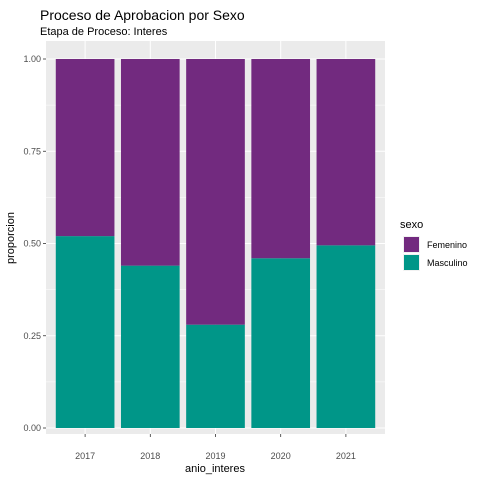 This screenshot has width=480, height=480. What do you see at coordinates (346, 456) in the screenshot?
I see `x-tick-label: 2021` at bounding box center [346, 456].